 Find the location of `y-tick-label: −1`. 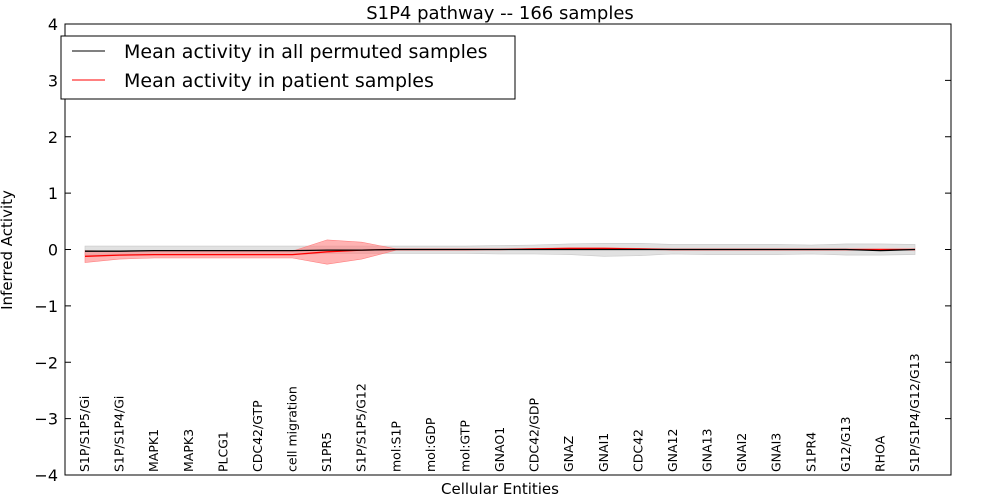

y-tick-label: −1 is located at coordinates (46, 306).